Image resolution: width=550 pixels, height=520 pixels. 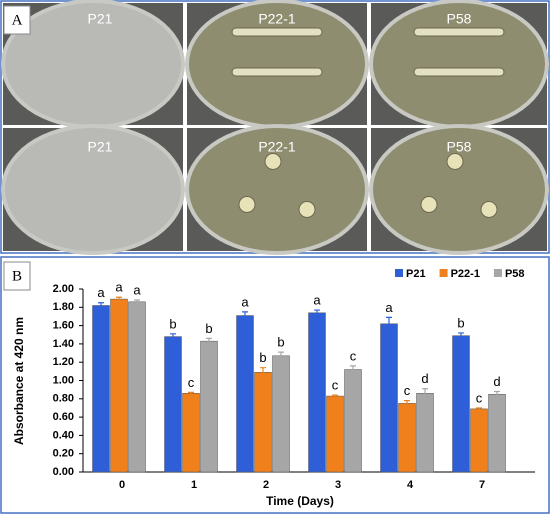 What do you see at coordinates (465, 274) in the screenshot?
I see `legend-label: P22-1` at bounding box center [465, 274].